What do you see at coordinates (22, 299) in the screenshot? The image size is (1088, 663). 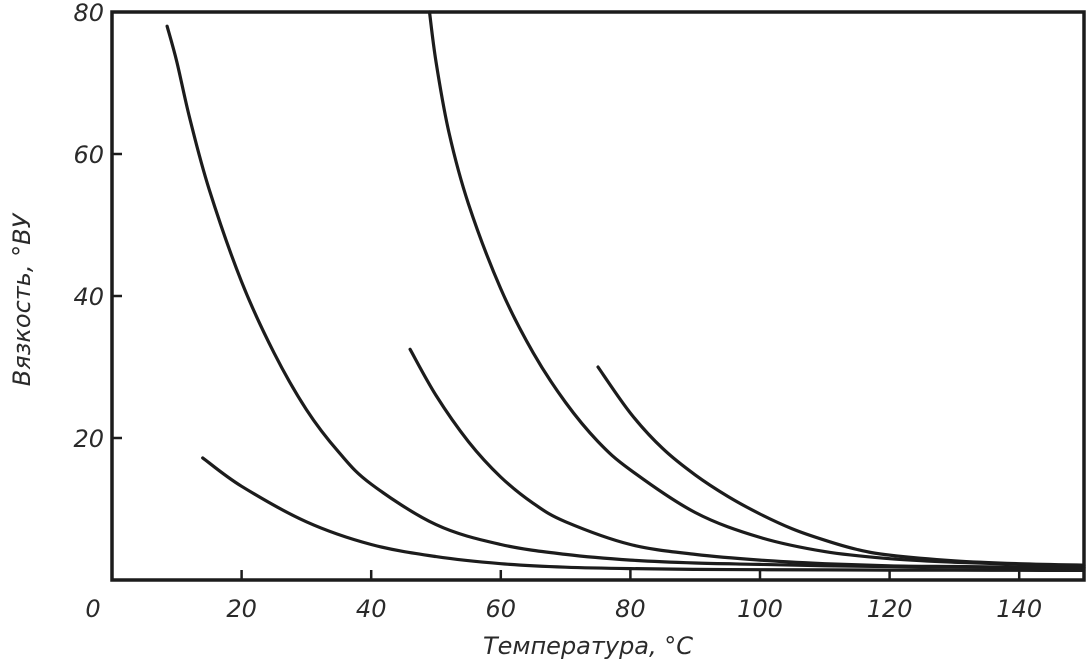 I see `y-axis-title: Вязкость, °ВУ` at bounding box center [22, 299].